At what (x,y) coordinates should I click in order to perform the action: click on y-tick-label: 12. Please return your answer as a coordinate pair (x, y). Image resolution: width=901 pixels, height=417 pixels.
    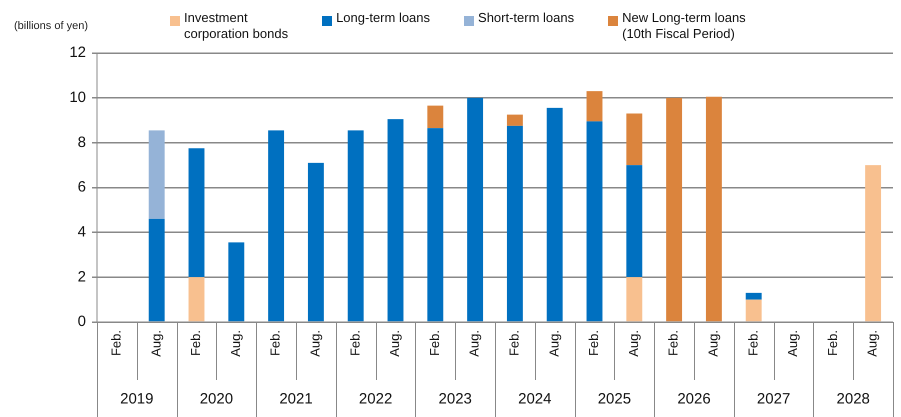
    Looking at the image, I should click on (77, 53).